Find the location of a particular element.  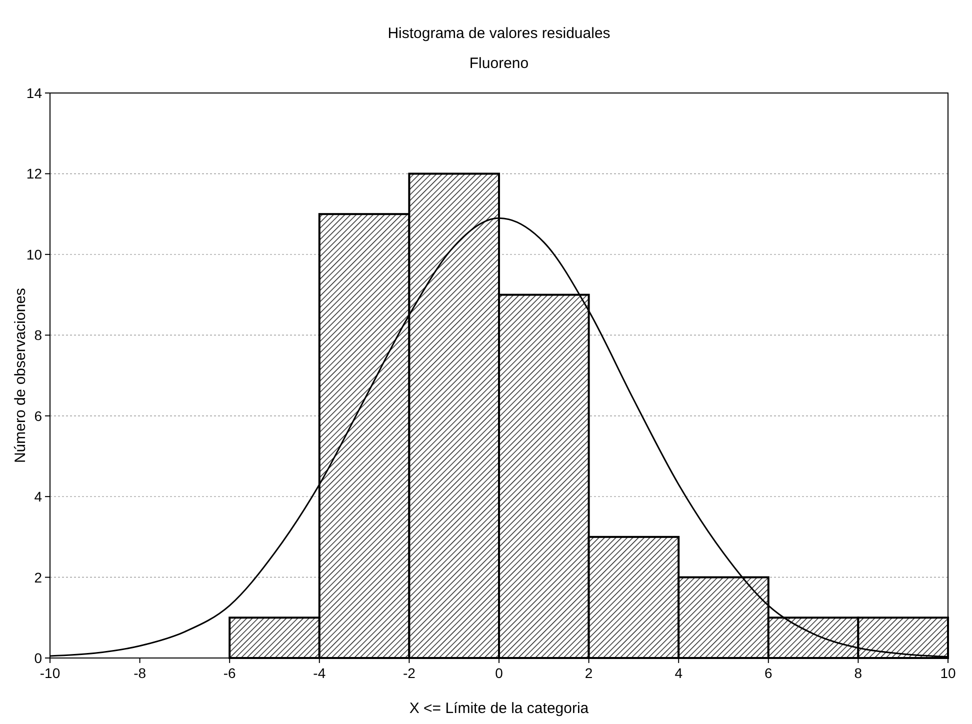

chart-subtitle: Fluoreno is located at coordinates (499, 63).